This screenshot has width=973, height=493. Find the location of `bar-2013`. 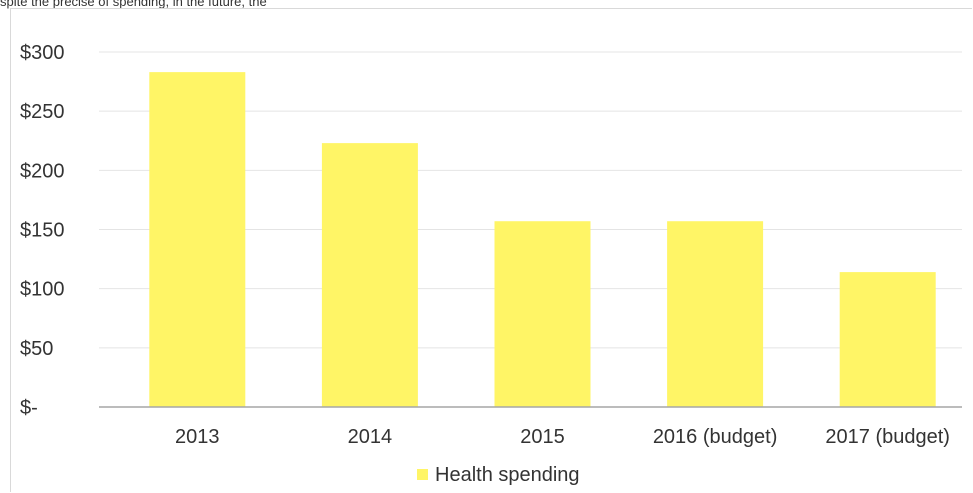

bar-2013 is located at coordinates (197, 239).